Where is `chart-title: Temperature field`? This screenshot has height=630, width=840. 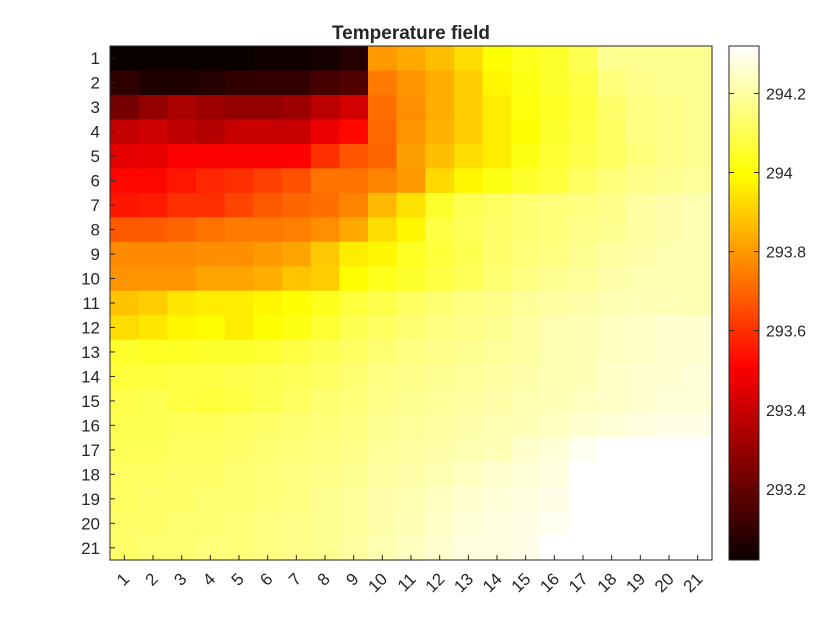
chart-title: Temperature field is located at coordinates (411, 33).